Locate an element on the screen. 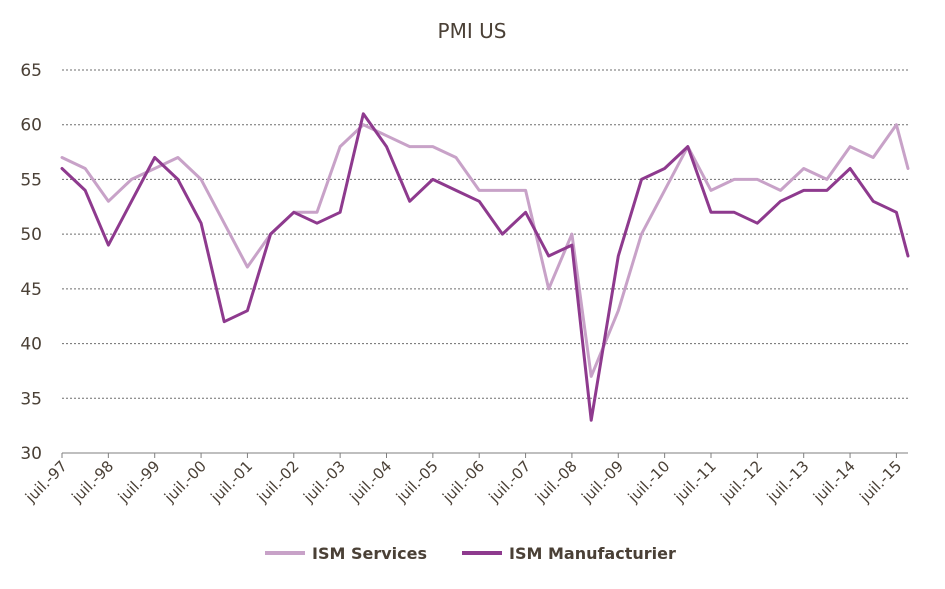 This screenshot has height=589, width=945. x-tick-label: juil.-00 is located at coordinates (185, 482).